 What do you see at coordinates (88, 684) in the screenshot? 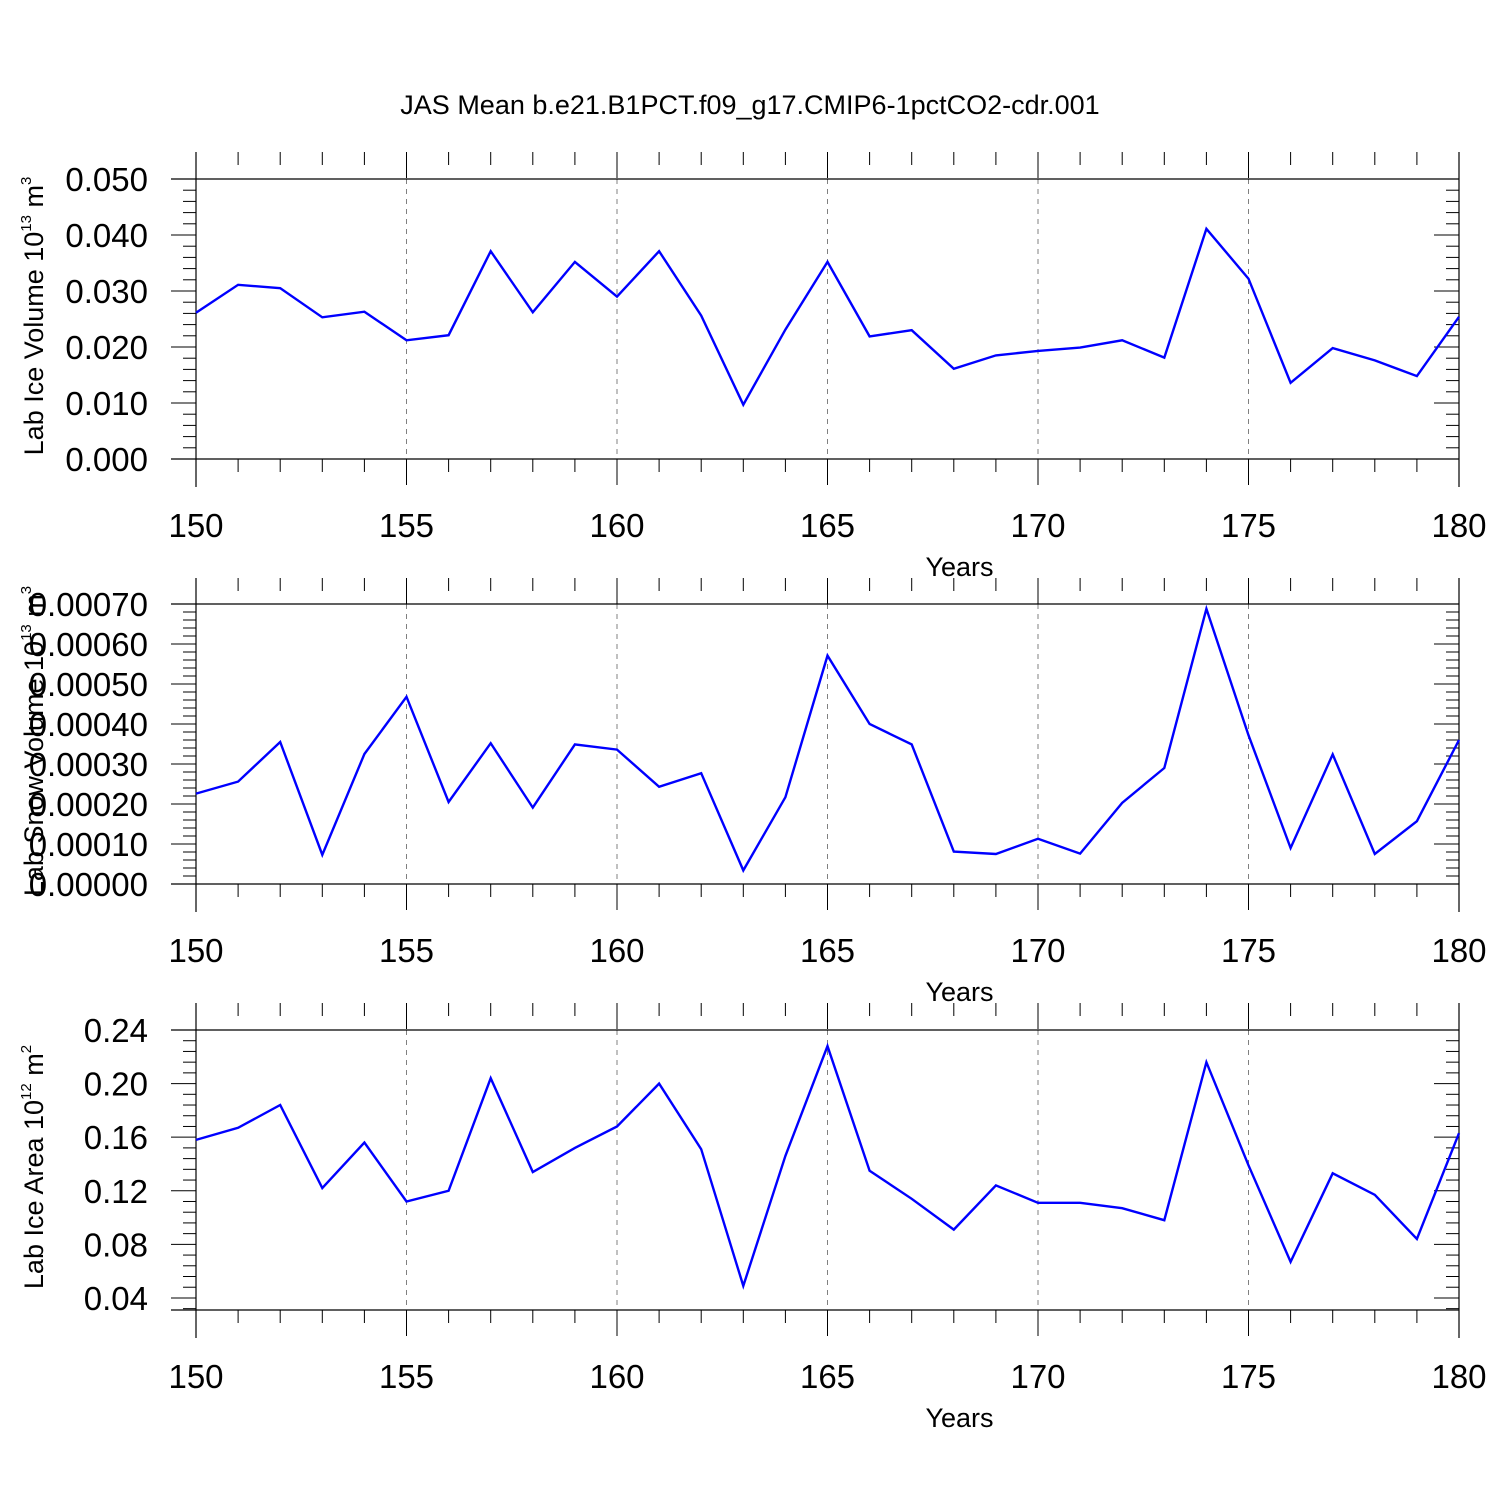
I see `y-tick-label: 0.00050` at bounding box center [88, 684].